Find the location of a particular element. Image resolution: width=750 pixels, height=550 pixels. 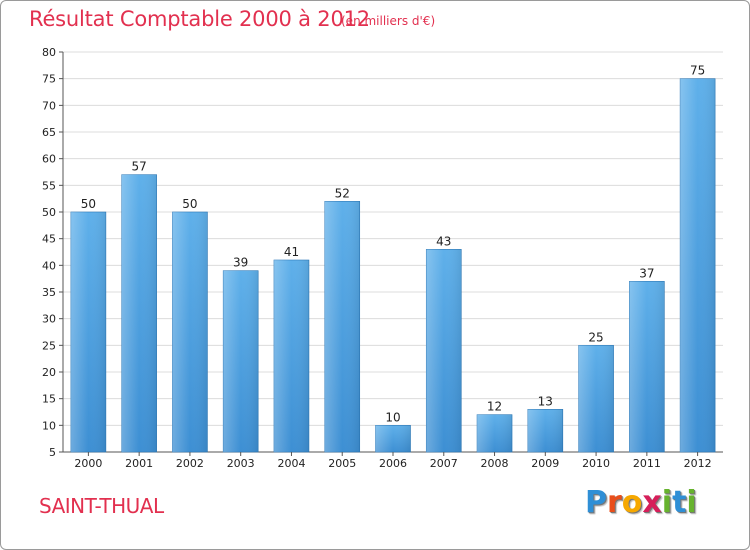

y-tick-label: 15 is located at coordinates (49, 399).